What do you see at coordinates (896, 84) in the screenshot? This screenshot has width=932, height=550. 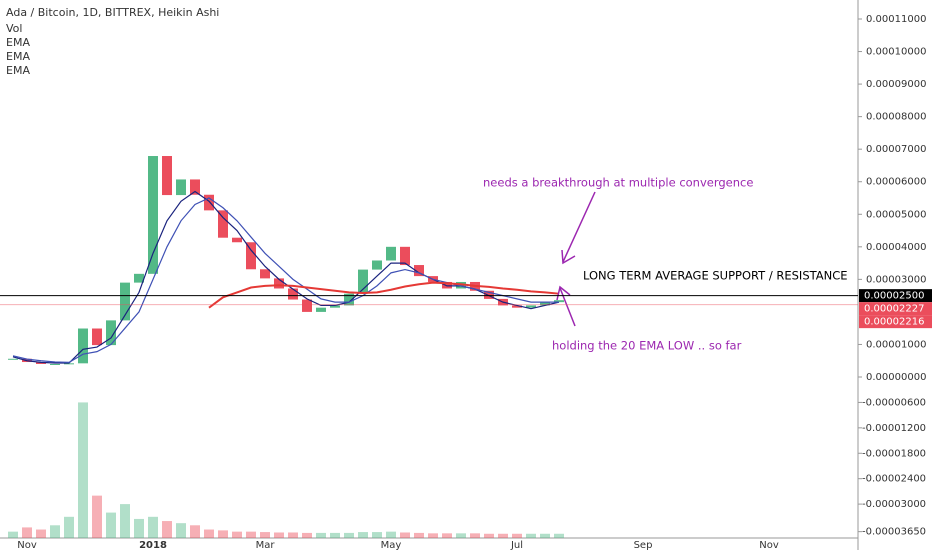 I see `y-tick-label: 0.00009000` at bounding box center [896, 84].